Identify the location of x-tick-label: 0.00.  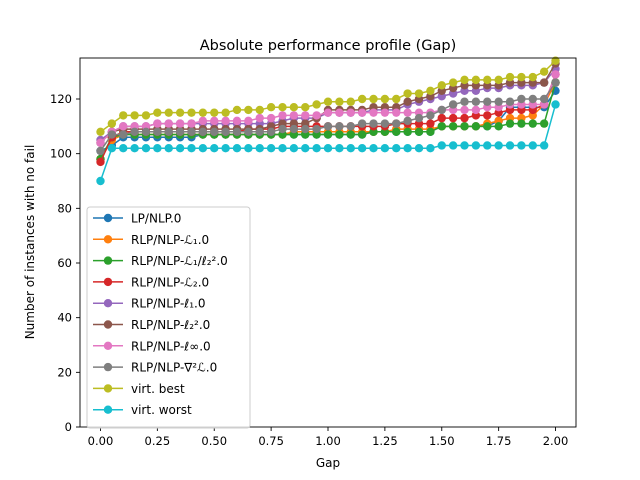
(101, 441).